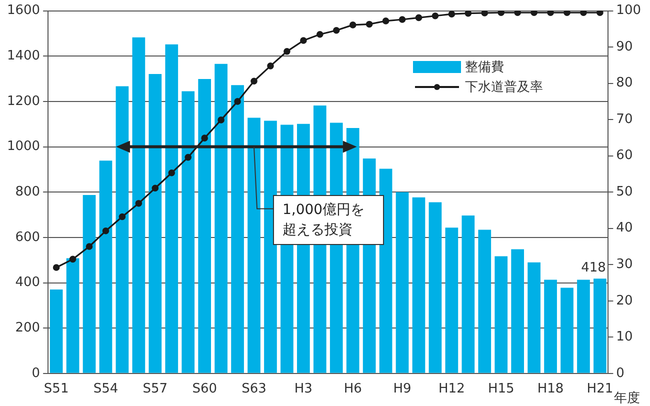 The height and width of the screenshot is (406, 650). Describe the element at coordinates (23, 101) in the screenshot. I see `y-tick-label: 1200` at that location.